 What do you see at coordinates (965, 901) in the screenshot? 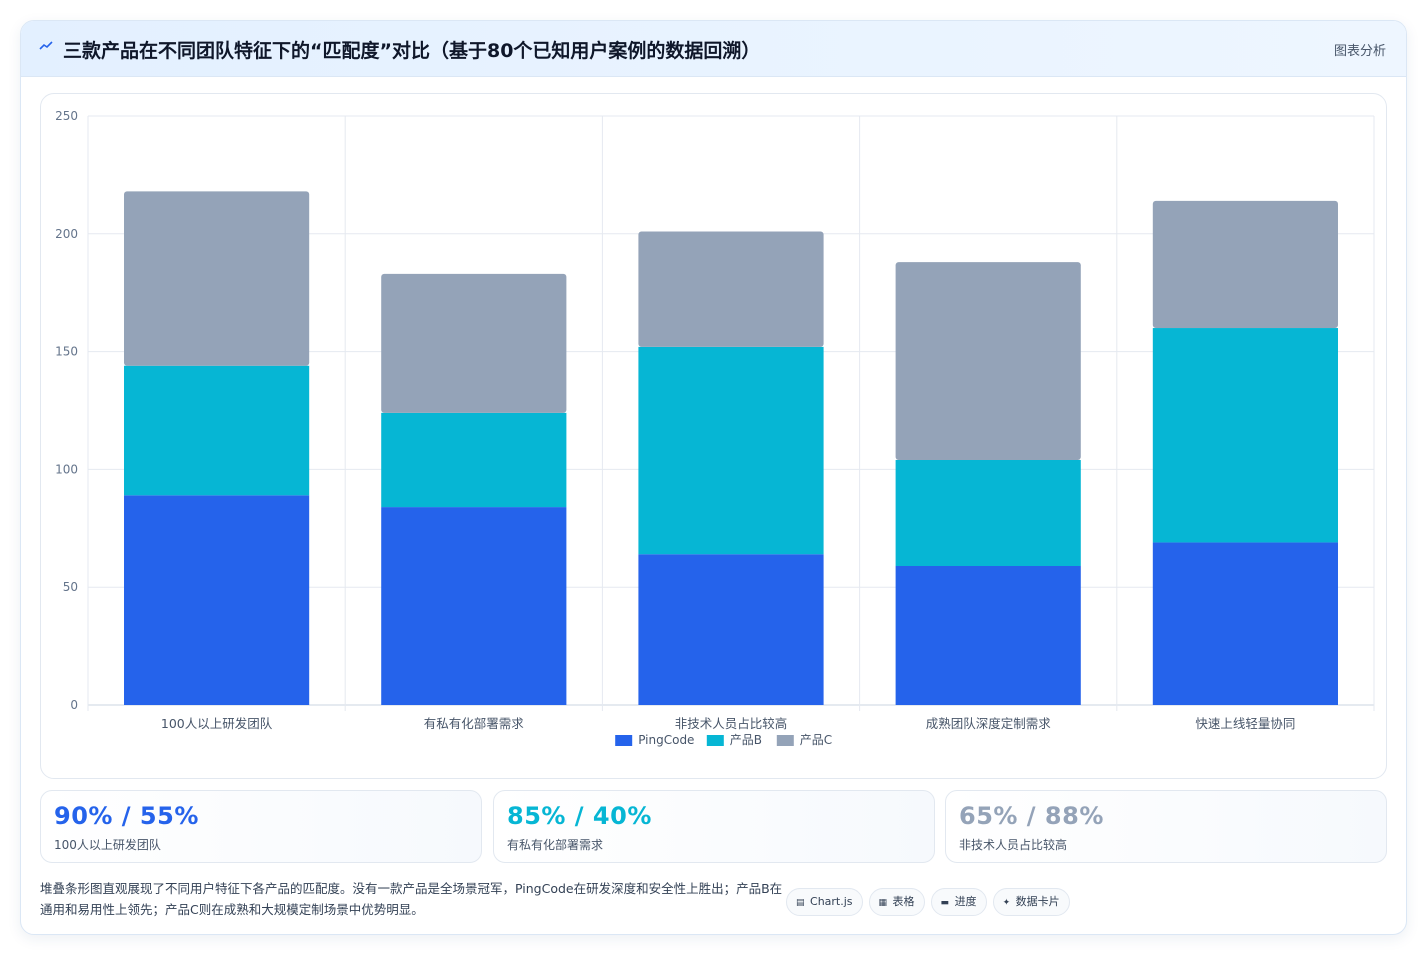
I see `tag-label: 进度` at bounding box center [965, 901].